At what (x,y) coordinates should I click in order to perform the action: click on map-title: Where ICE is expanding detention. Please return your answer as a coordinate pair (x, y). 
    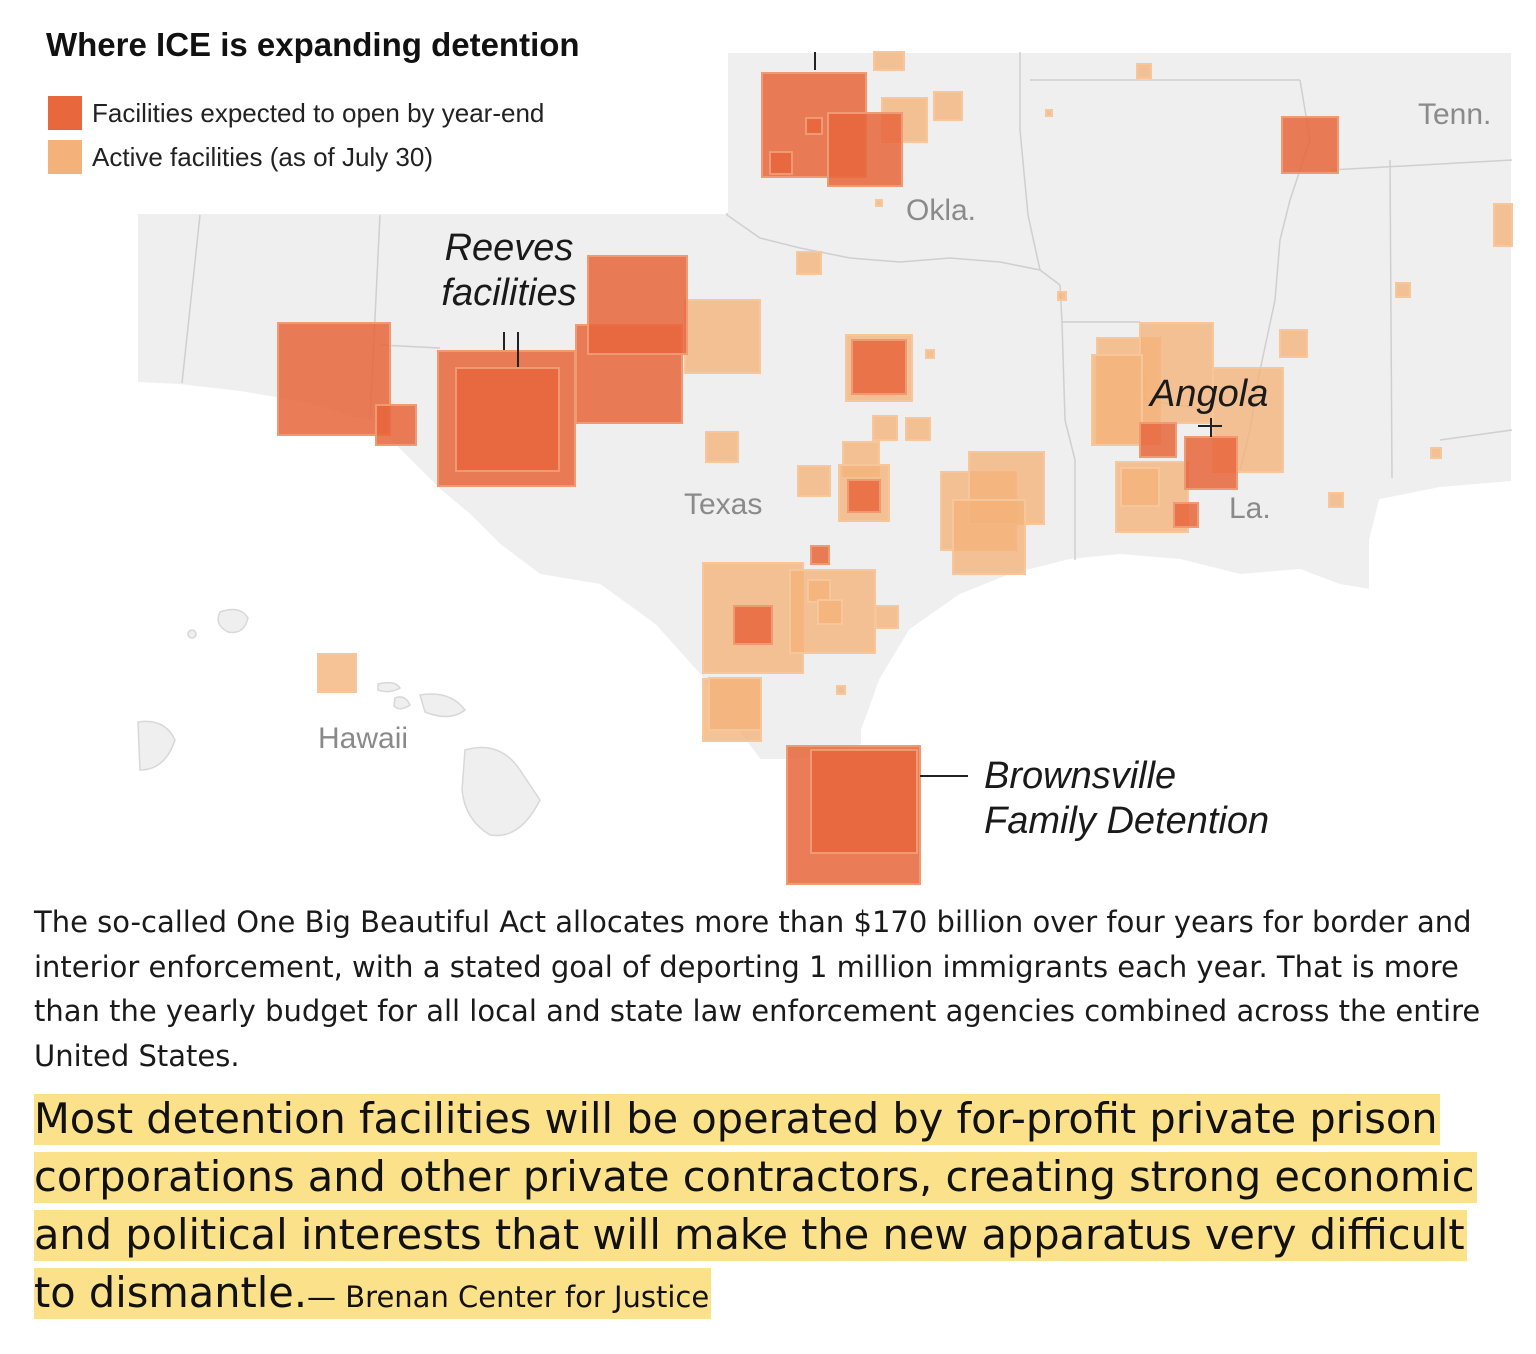
    Looking at the image, I should click on (313, 44).